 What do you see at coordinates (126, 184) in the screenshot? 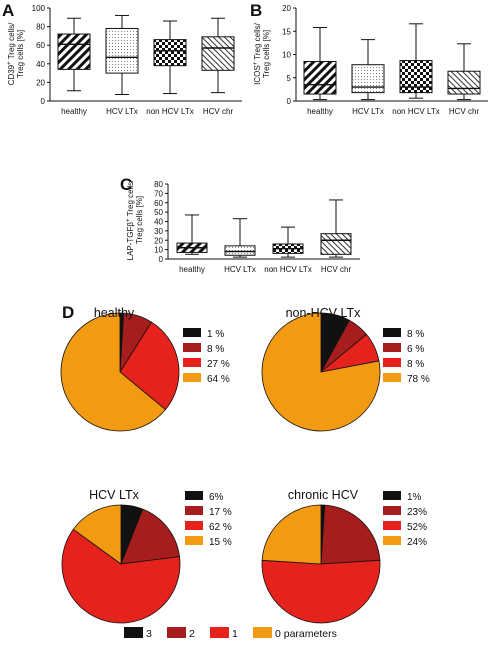
I see `panel-c-letter: C` at bounding box center [126, 184].